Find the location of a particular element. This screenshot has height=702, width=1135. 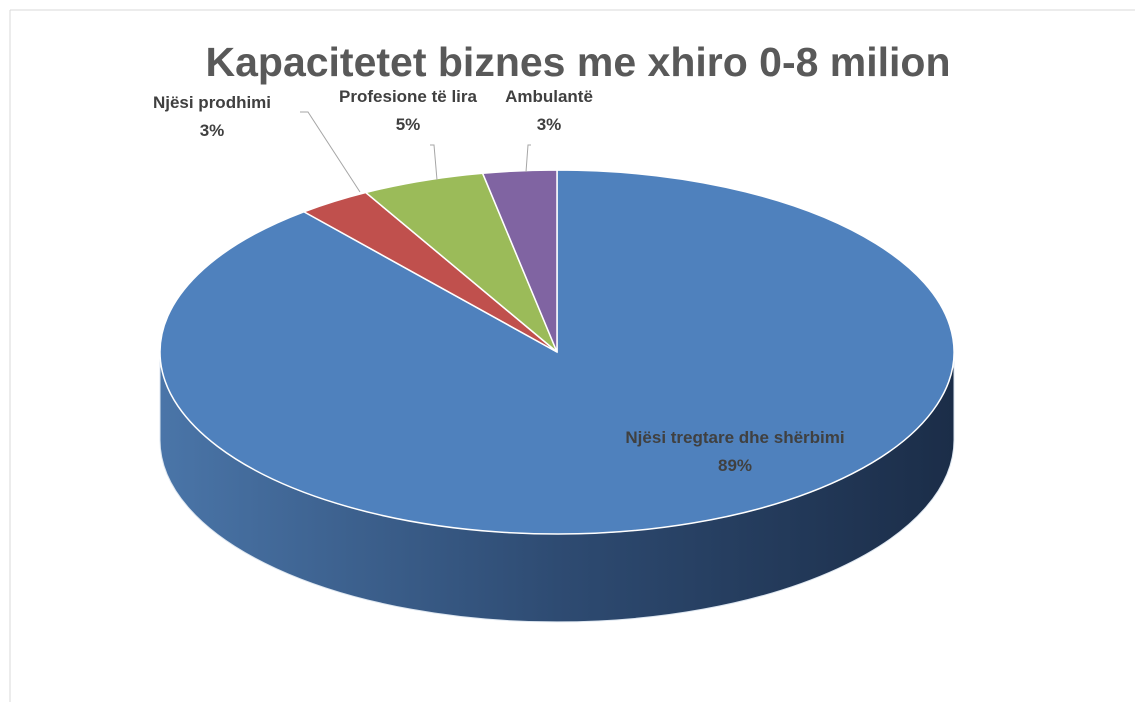

category-label: Ambulantë is located at coordinates (549, 96).